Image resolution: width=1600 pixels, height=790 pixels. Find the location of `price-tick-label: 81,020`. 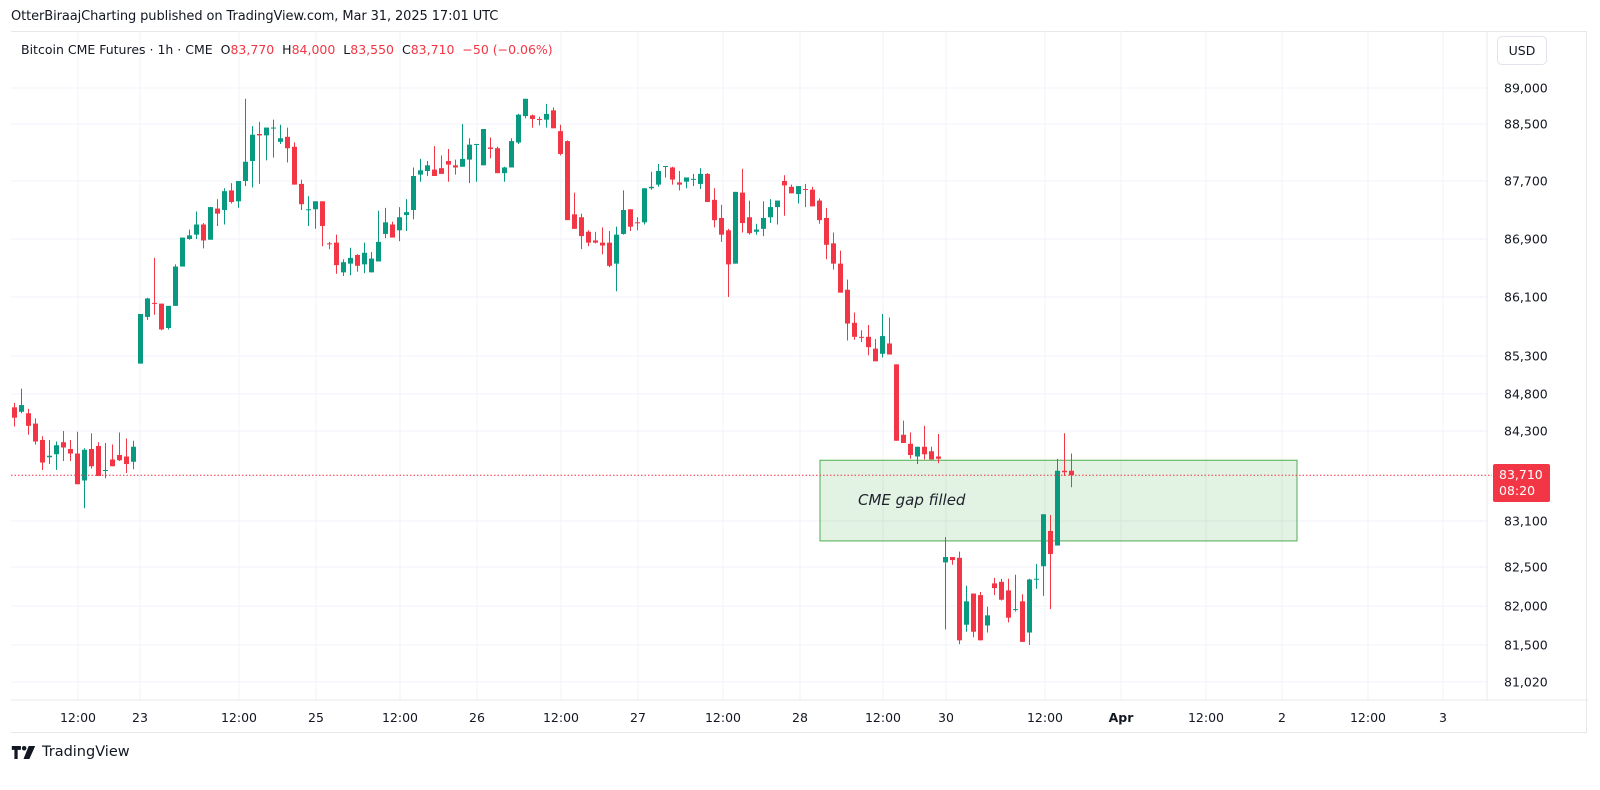

price-tick-label: 81,020 is located at coordinates (1526, 682).